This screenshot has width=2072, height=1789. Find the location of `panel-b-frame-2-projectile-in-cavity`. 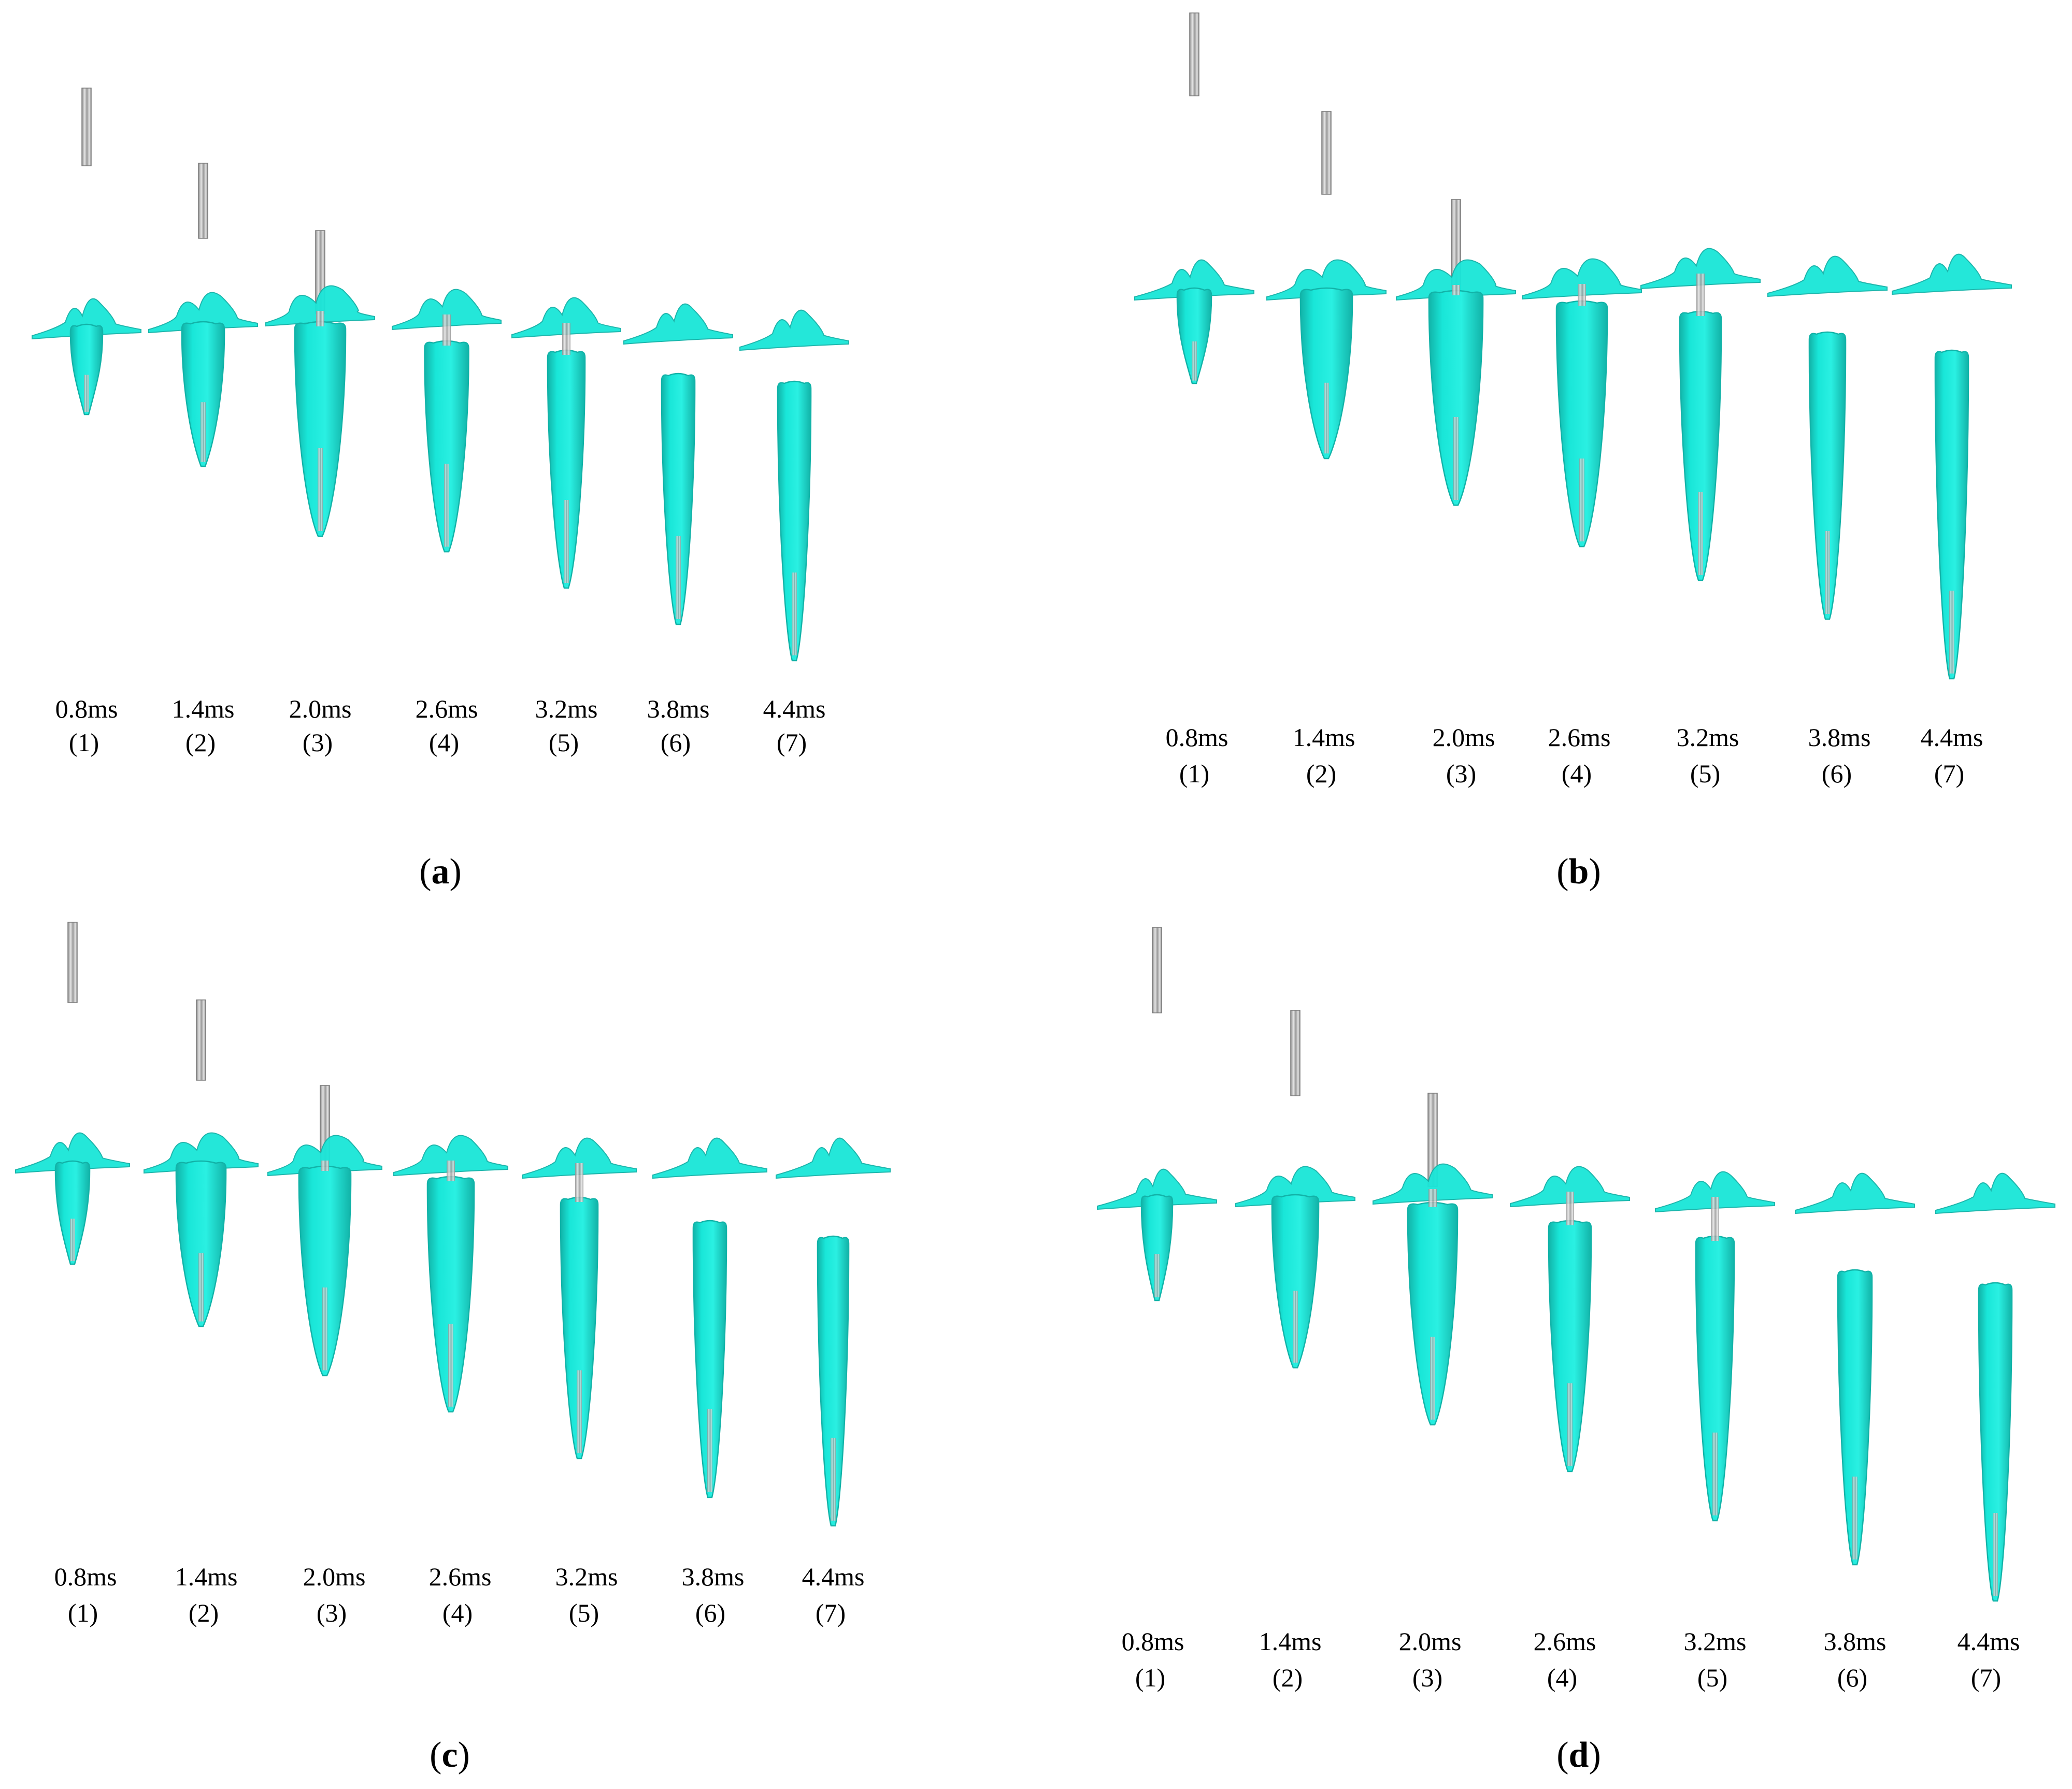

panel-b-frame-2-projectile-in-cavity is located at coordinates (1327, 418).